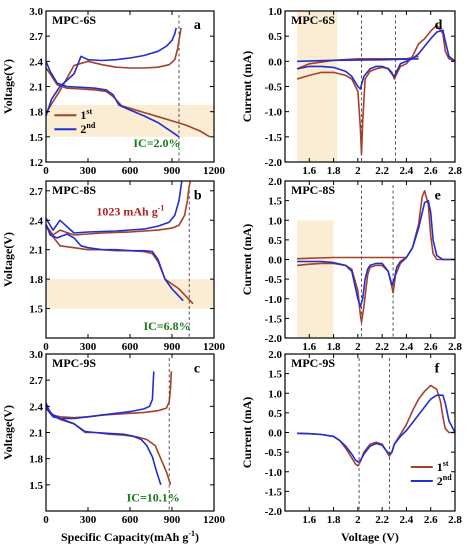 The height and width of the screenshot is (550, 466). Describe the element at coordinates (166, 326) in the screenshot. I see `ic-label: IC=6.8%` at that location.